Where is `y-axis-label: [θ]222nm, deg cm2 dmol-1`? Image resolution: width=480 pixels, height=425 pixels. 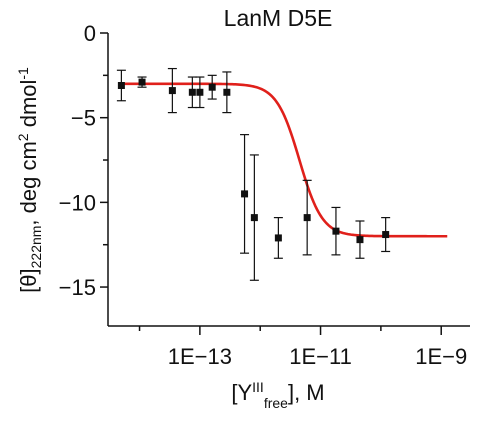
y-axis-label: [θ]222nm, deg cm2 dmol-1 is located at coordinates (29, 180).